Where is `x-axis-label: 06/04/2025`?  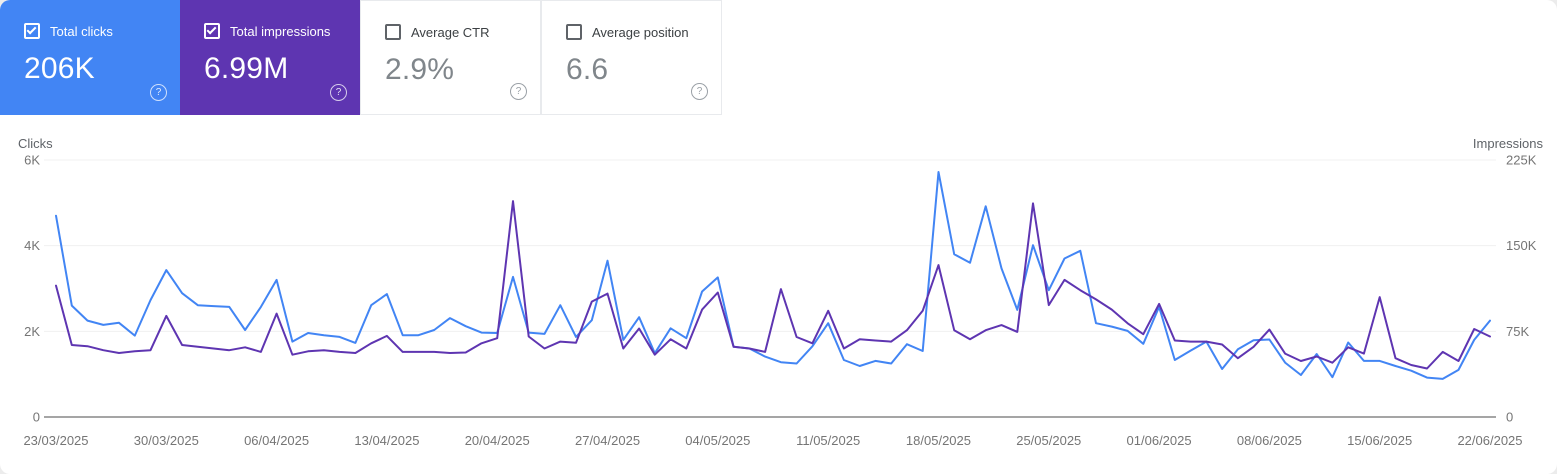
x-axis-label: 06/04/2025 is located at coordinates (276, 440).